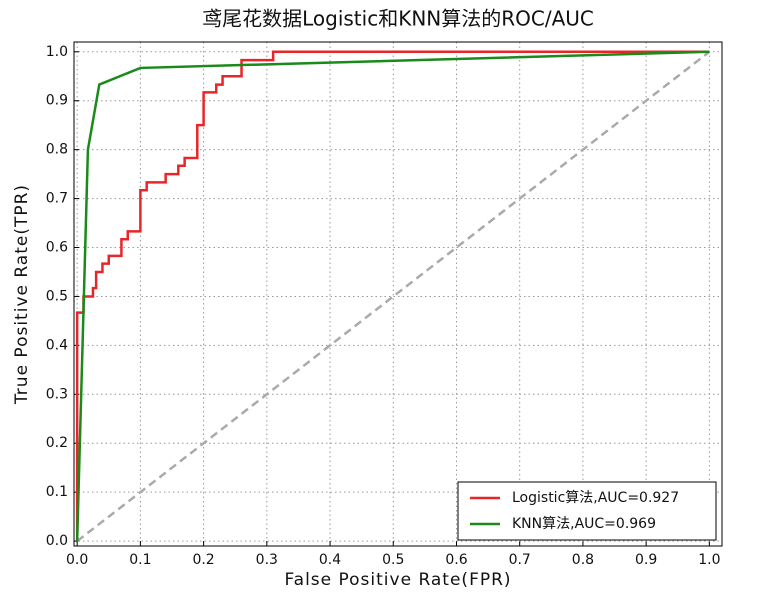 This screenshot has width=782, height=607. I want to click on y-tick-label: 0.8, so click(57, 150).